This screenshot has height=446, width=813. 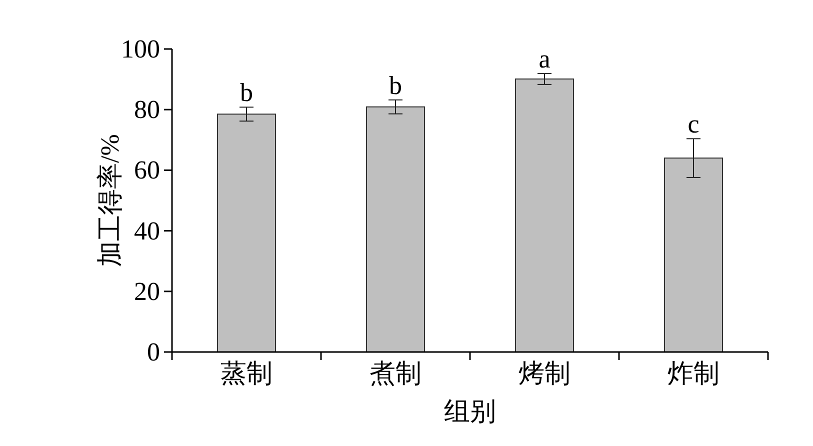 I want to click on annotation: c, so click(x=694, y=124).